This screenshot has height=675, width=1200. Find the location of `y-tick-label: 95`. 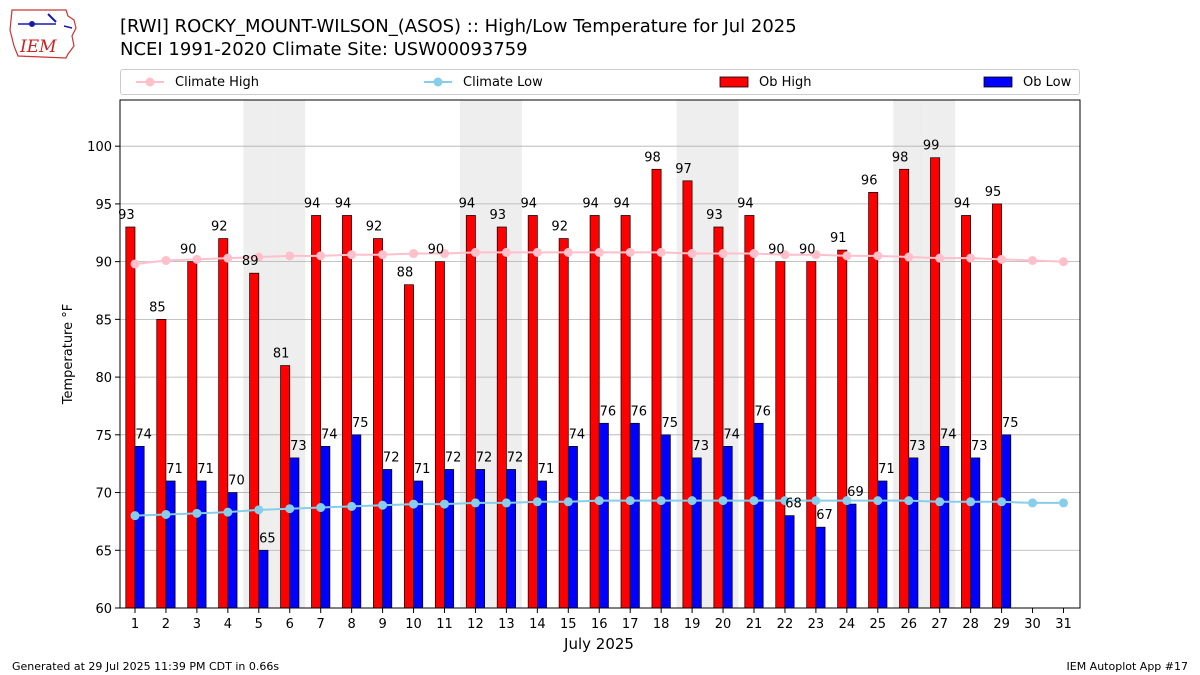

y-tick-label: 95 is located at coordinates (103, 205).